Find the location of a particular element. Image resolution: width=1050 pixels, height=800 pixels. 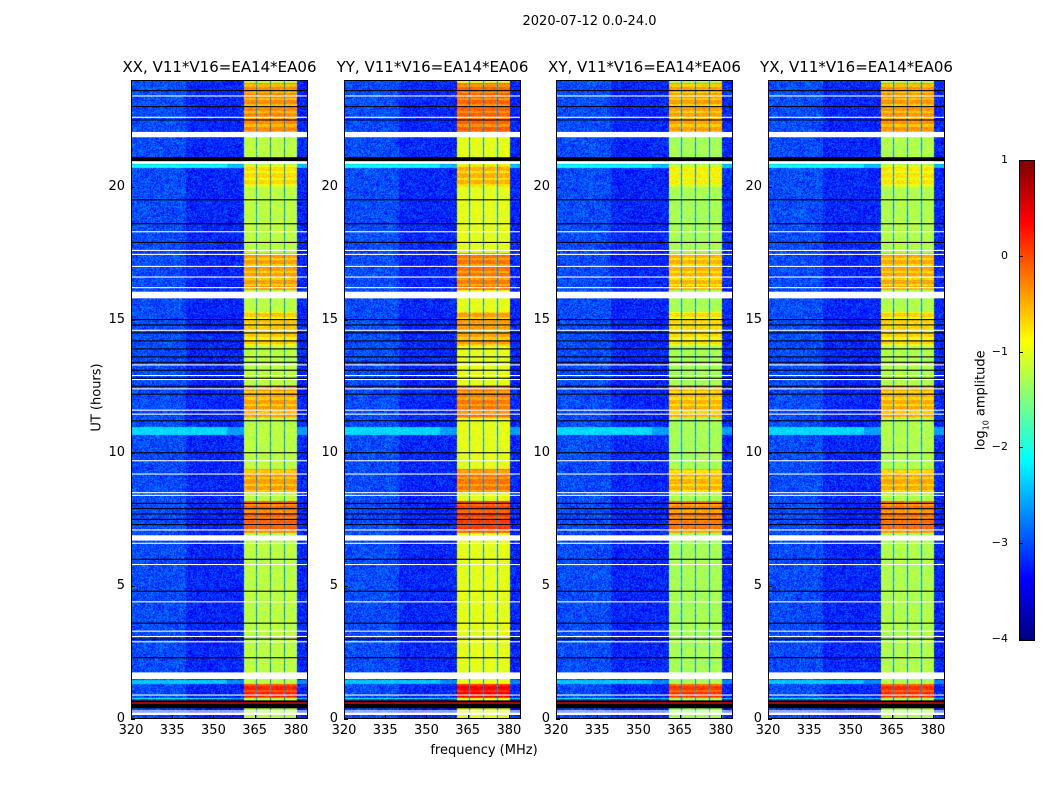

colorbar-tick-label: −1 is located at coordinates (999, 351).